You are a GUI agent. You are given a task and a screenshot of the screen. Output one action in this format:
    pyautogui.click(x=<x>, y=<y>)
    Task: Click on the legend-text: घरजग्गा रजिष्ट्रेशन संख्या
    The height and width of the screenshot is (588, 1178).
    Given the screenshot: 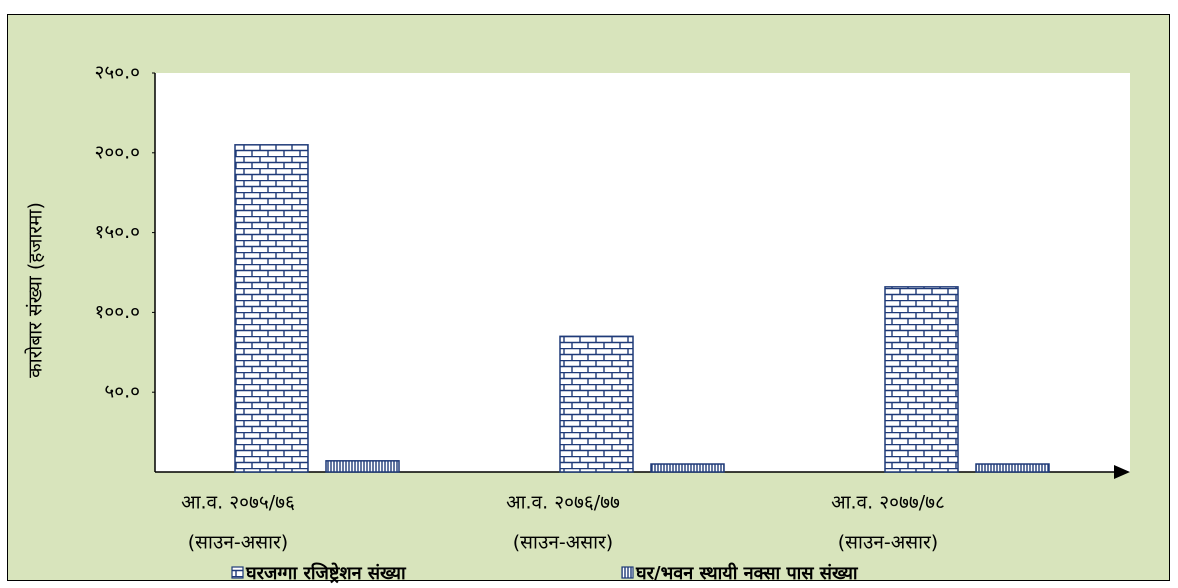 What is the action you would take?
    pyautogui.click(x=326, y=573)
    